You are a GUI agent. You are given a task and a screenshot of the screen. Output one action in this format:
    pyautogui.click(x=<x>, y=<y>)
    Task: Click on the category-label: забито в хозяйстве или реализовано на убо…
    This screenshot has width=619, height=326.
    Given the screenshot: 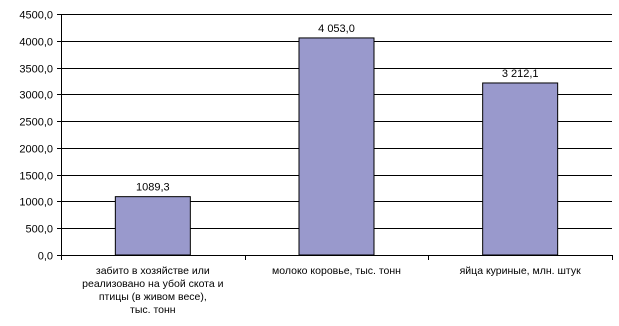 What is the action you would take?
    pyautogui.click(x=152, y=290)
    